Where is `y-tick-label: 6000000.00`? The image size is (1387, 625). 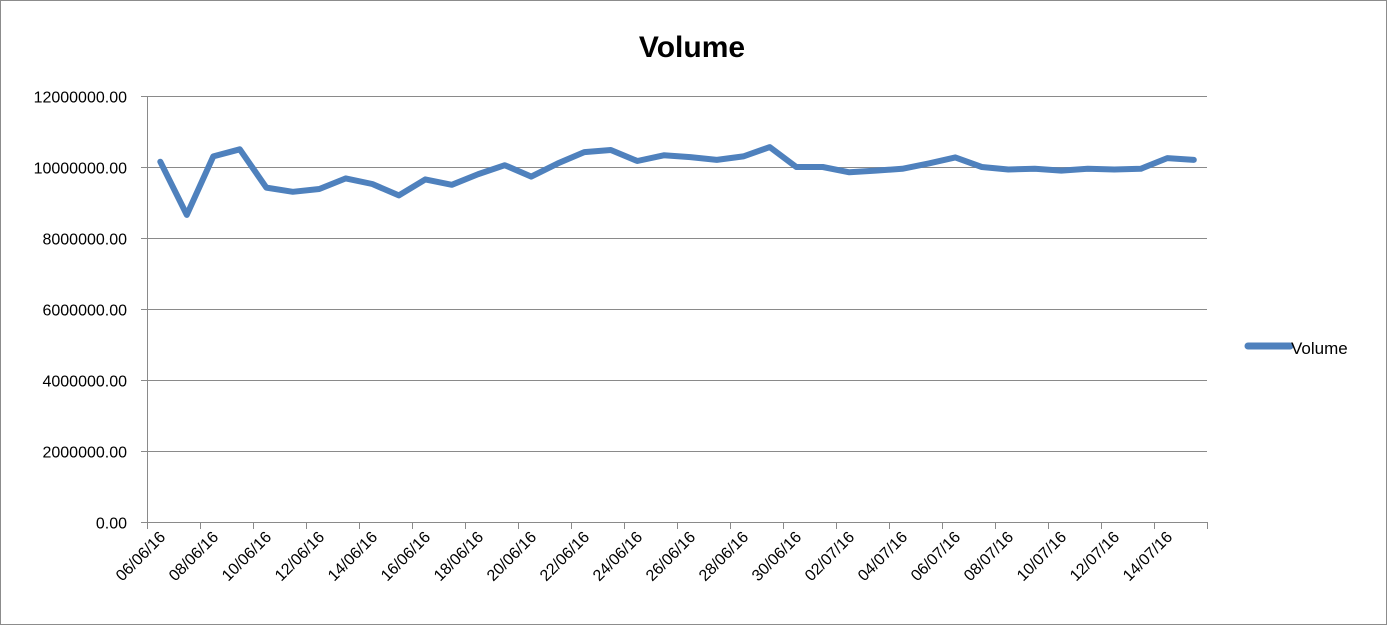
y-tick-label: 6000000.00 is located at coordinates (84, 311).